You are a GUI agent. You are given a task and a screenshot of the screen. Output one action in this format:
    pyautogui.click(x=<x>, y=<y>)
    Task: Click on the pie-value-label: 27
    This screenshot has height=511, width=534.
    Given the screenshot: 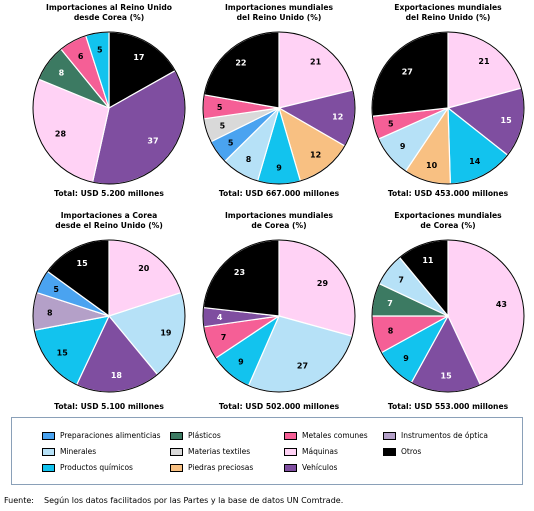 What is the action you would take?
    pyautogui.click(x=407, y=72)
    